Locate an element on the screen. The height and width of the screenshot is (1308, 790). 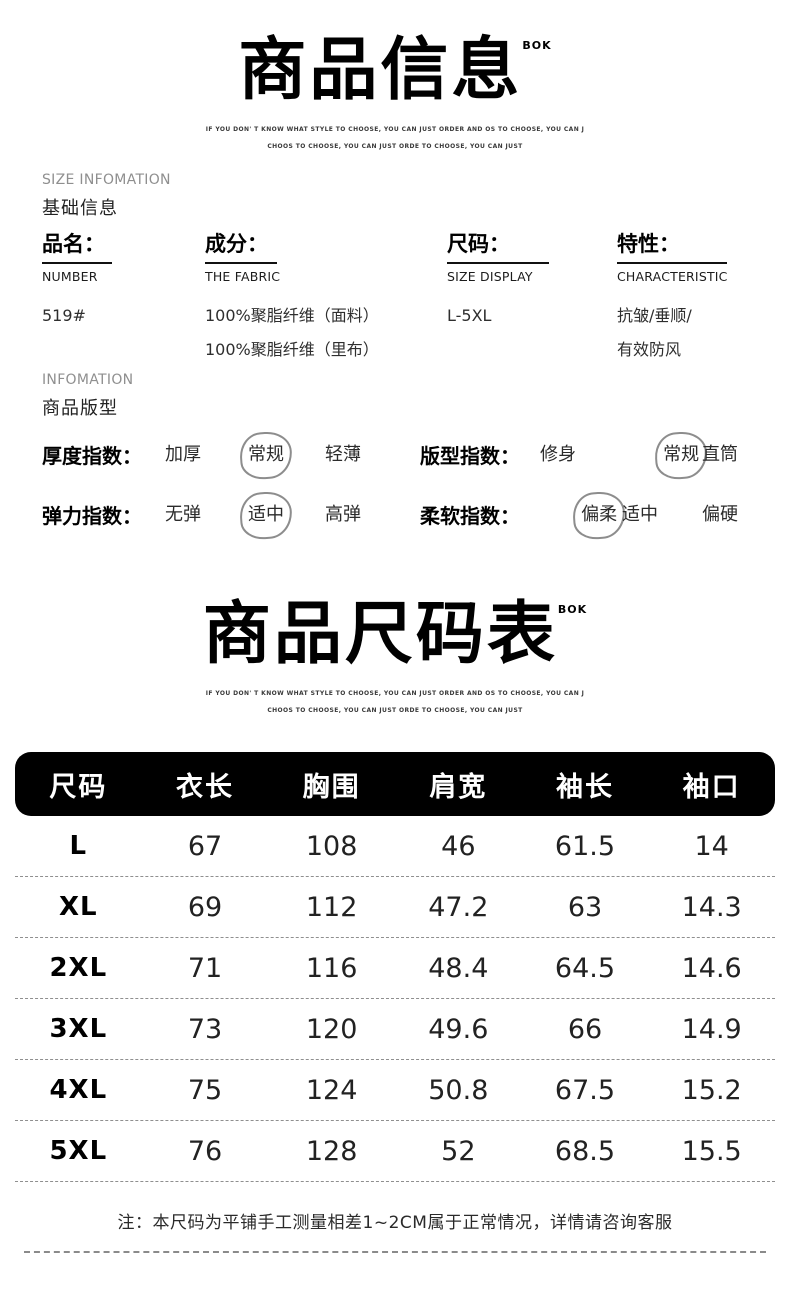
fit-index-label: 版型指数： is located at coordinates (470, 456).